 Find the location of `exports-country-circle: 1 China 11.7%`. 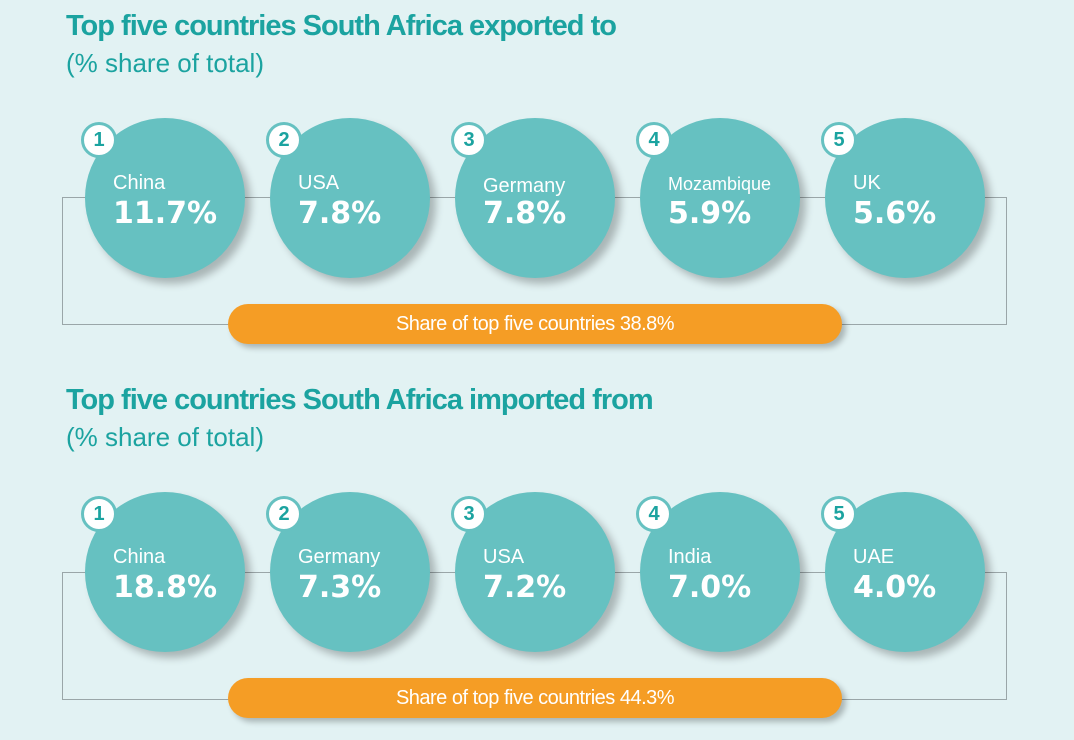

exports-country-circle: 1 China 11.7% is located at coordinates (163, 198).